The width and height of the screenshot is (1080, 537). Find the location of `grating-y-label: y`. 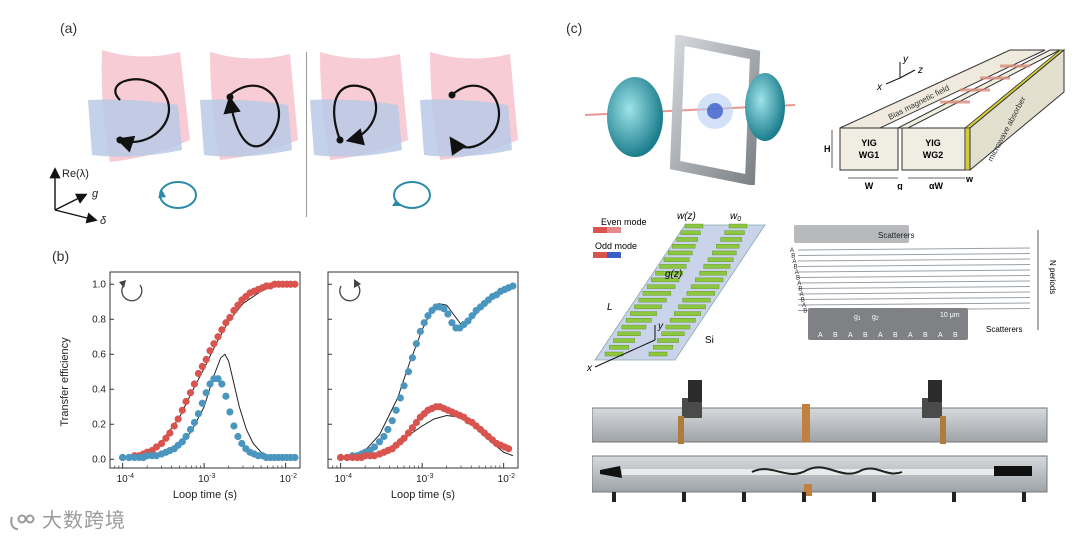

grating-y-label: y is located at coordinates (660, 326).